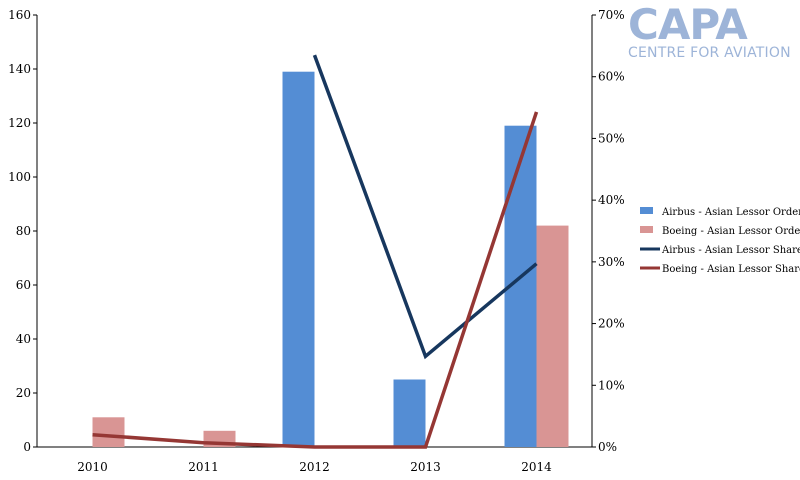 Image resolution: width=800 pixels, height=480 pixels. What do you see at coordinates (23, 285) in the screenshot?
I see `y-left-tick-label: 60` at bounding box center [23, 285].